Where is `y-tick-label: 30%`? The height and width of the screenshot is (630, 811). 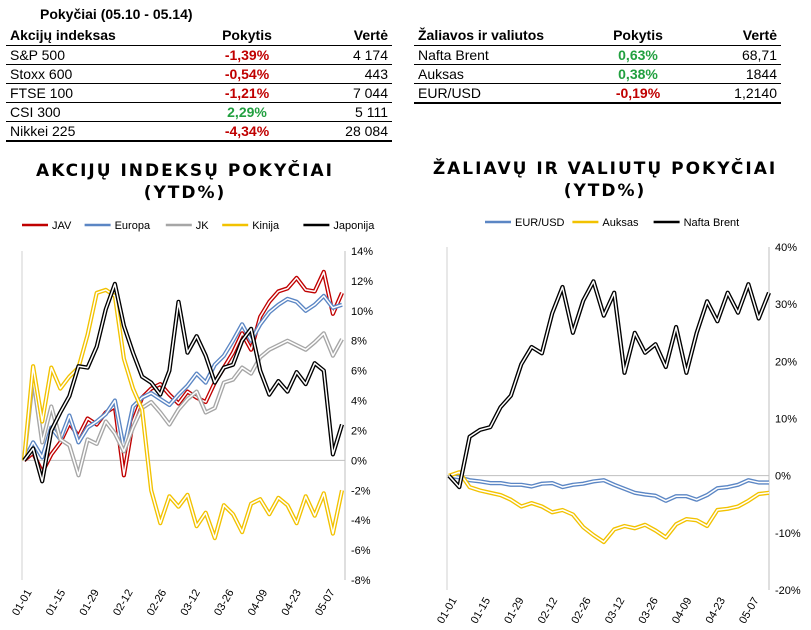
y-tick-label: 30% is located at coordinates (786, 305).